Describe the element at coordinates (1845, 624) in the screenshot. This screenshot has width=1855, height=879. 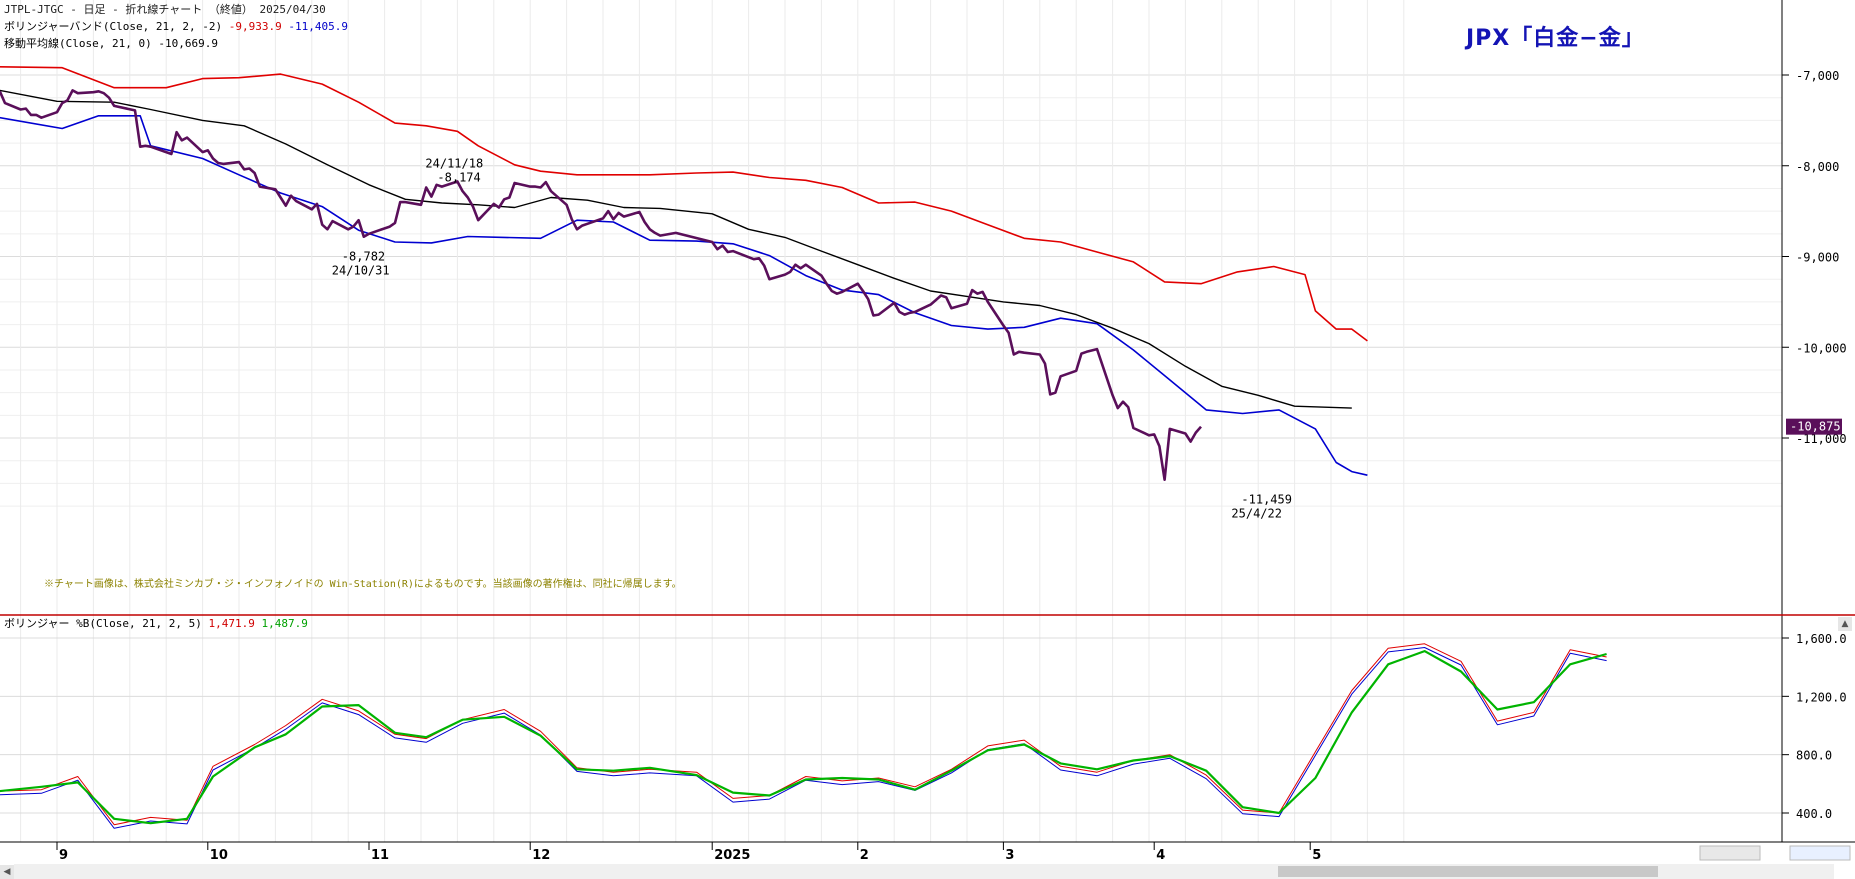
I see `panel-up-icon: ▲` at that location.